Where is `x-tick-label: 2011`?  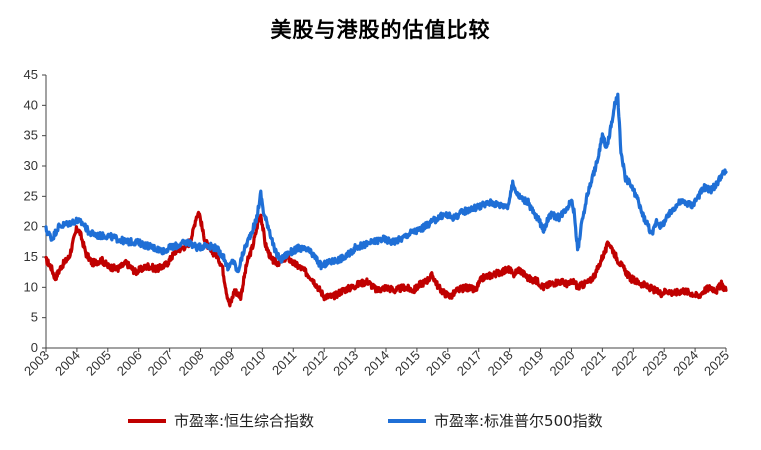
x-tick-label: 2011 is located at coordinates (284, 363).